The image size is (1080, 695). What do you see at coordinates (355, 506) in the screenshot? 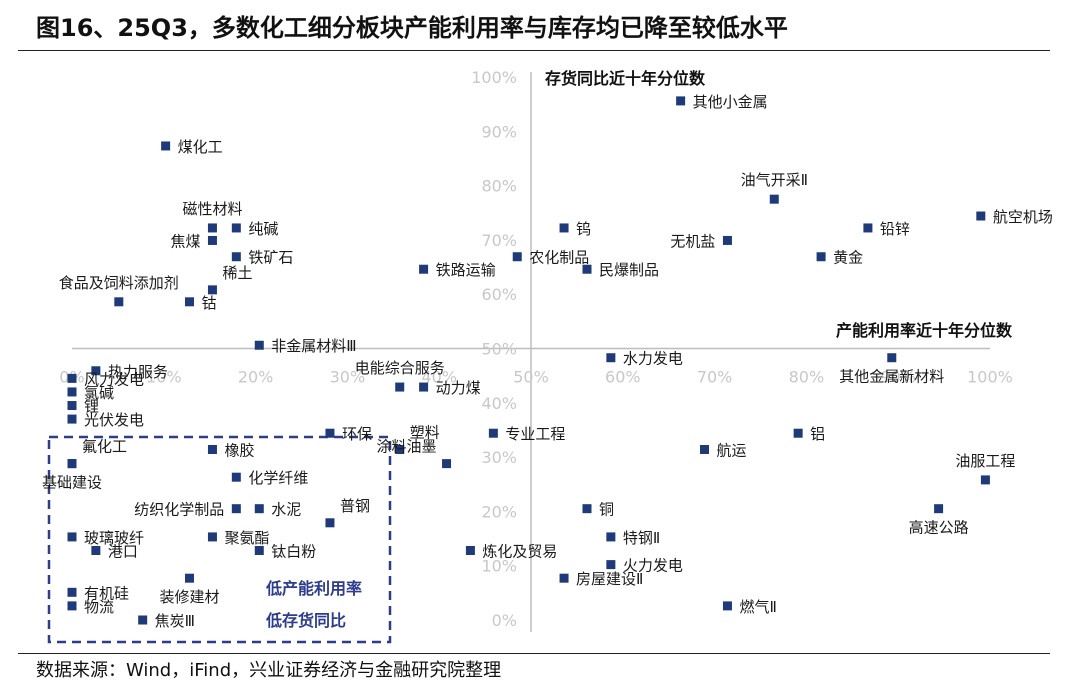
I see `data-point-label: 普钢` at bounding box center [355, 506].